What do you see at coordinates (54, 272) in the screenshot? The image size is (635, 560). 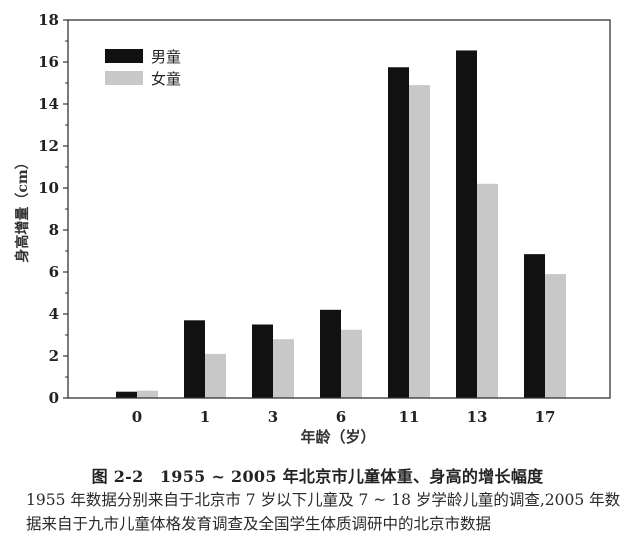 I see `y-tick-label: 6` at bounding box center [54, 272].